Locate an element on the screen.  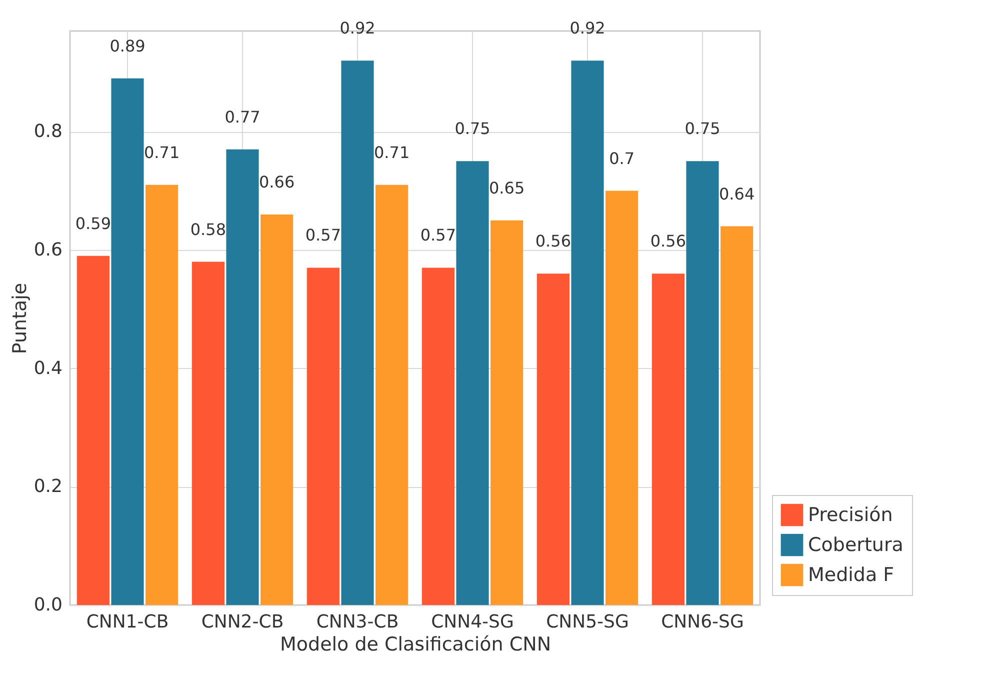
x-tick-label: CNN4-SG is located at coordinates (472, 622).